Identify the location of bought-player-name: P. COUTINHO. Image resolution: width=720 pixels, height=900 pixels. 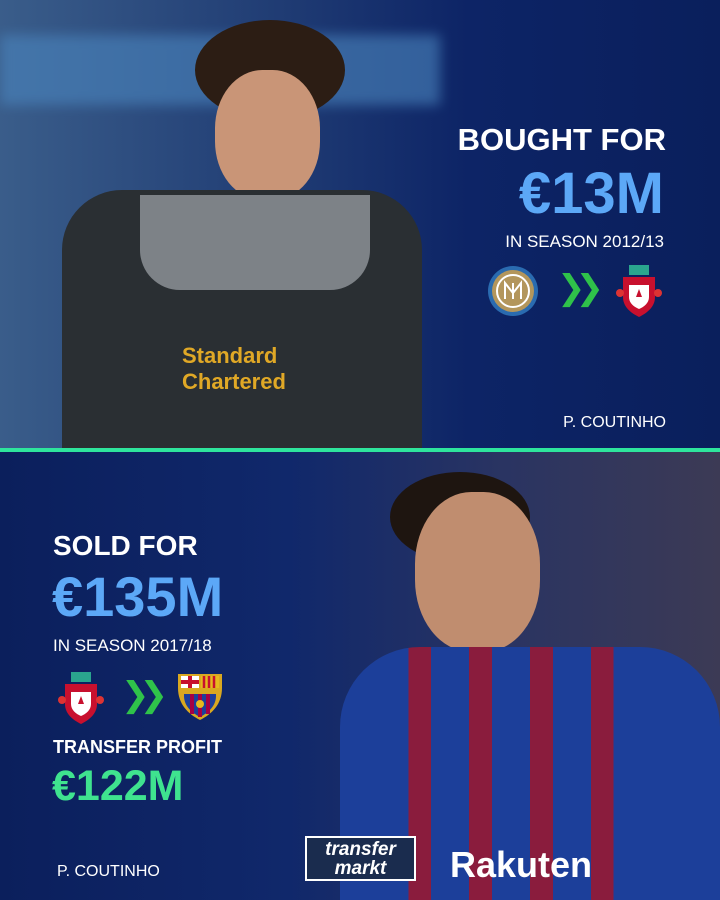
(614, 422).